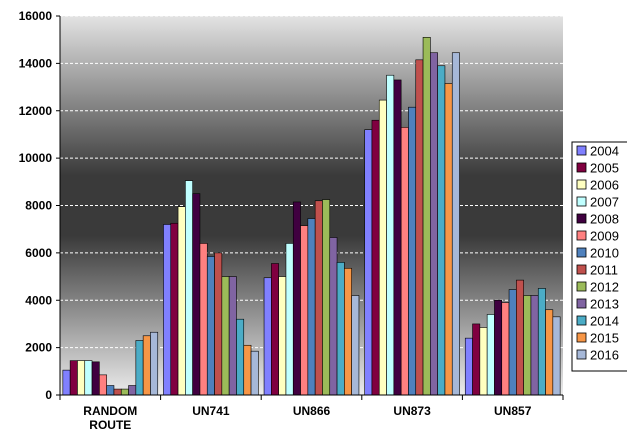 Image resolution: width=627 pixels, height=432 pixels. What do you see at coordinates (110, 411) in the screenshot?
I see `x-category-label: RANDOM` at bounding box center [110, 411].